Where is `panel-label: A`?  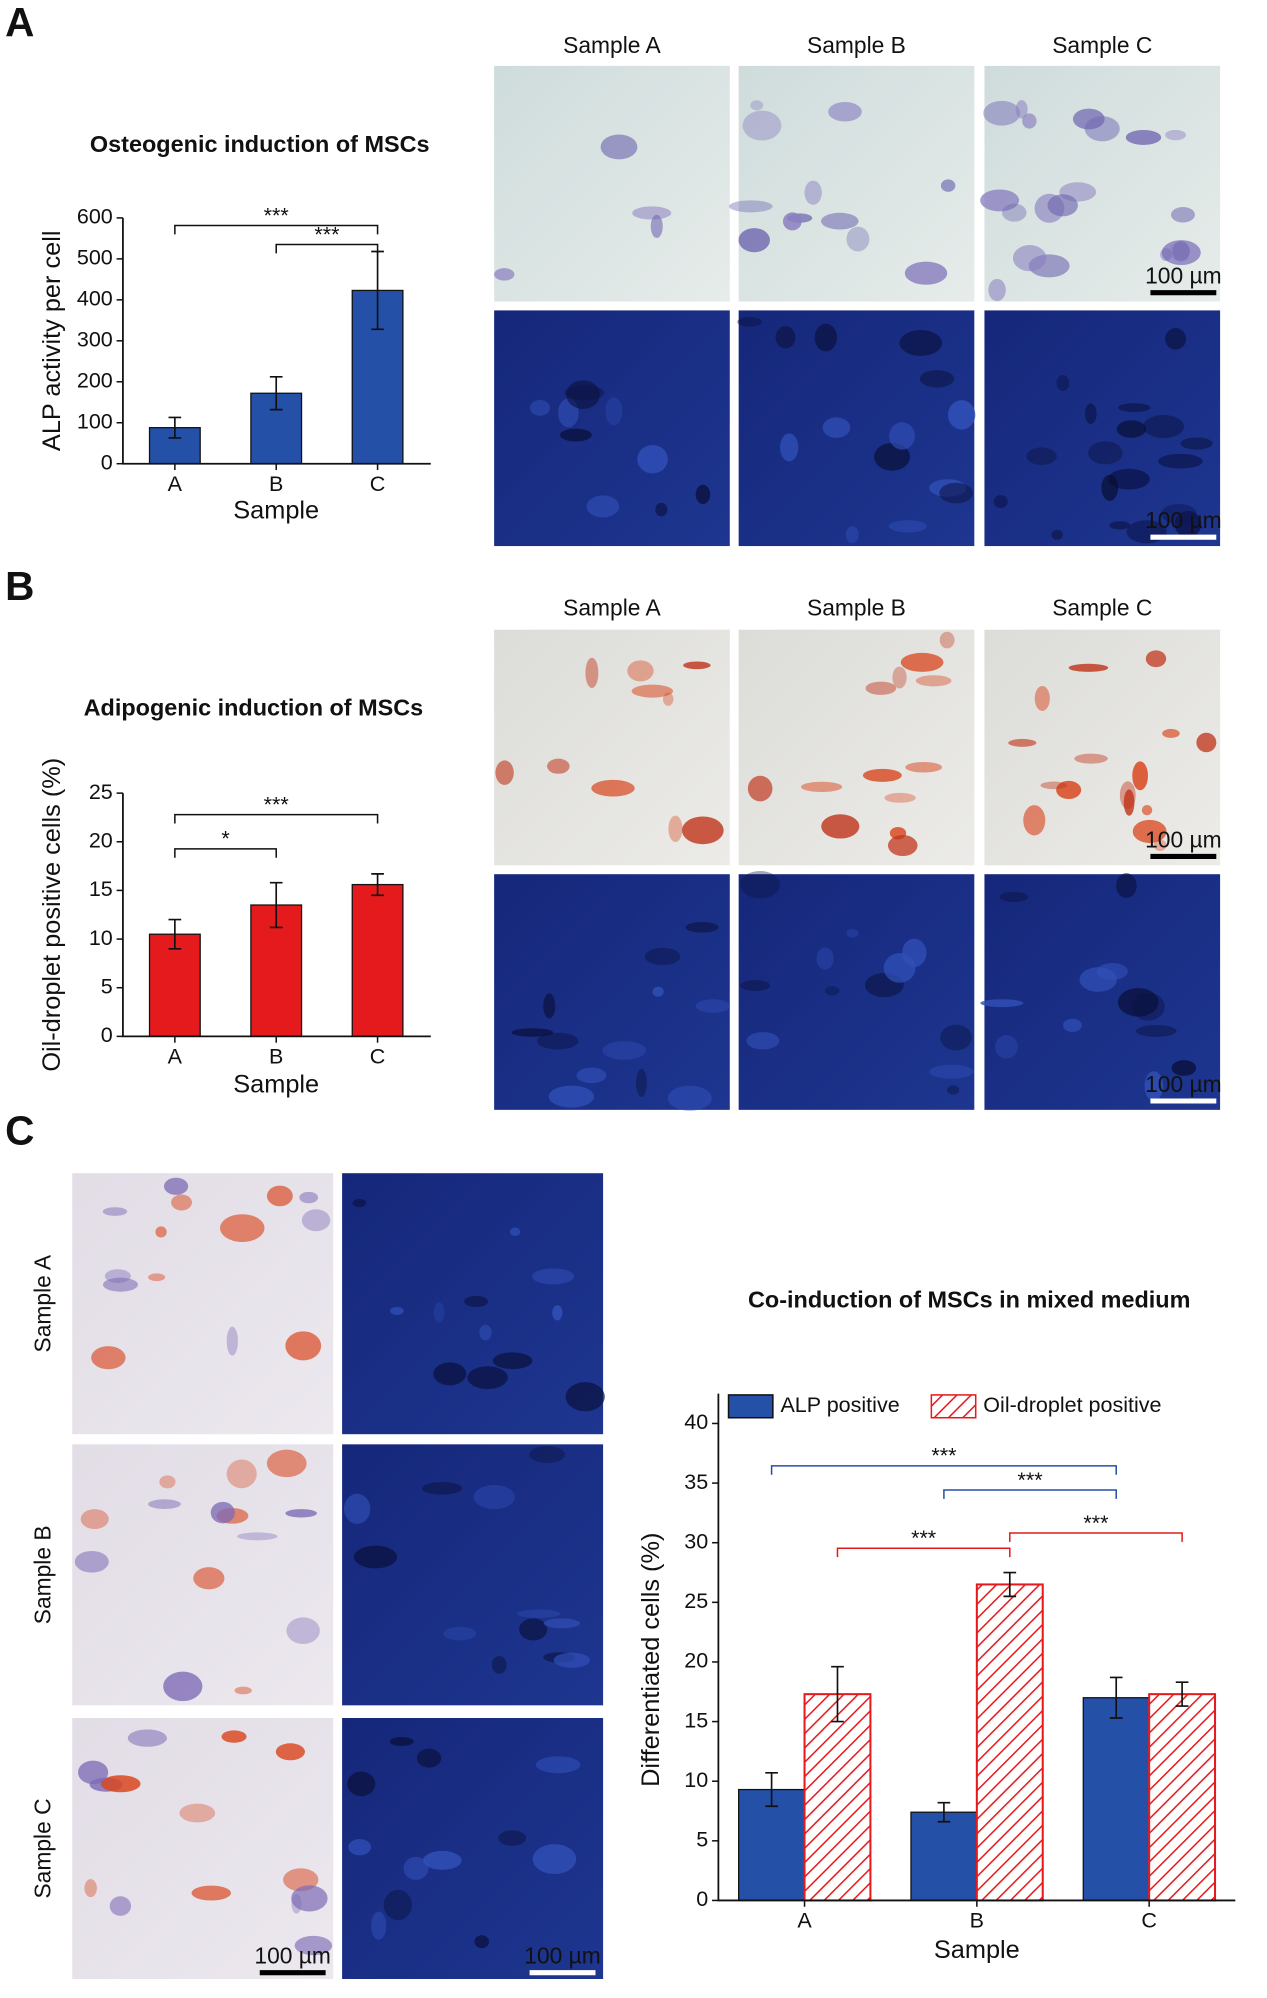 panel-label: A is located at coordinates (19, 22).